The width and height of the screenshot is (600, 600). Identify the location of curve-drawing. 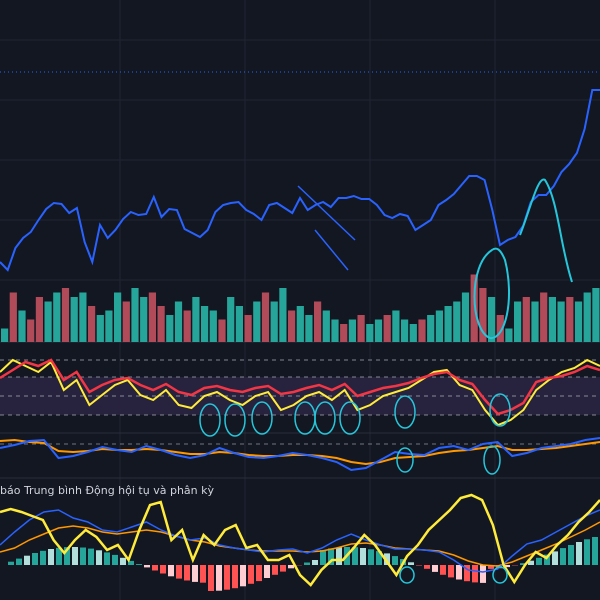
(546, 230).